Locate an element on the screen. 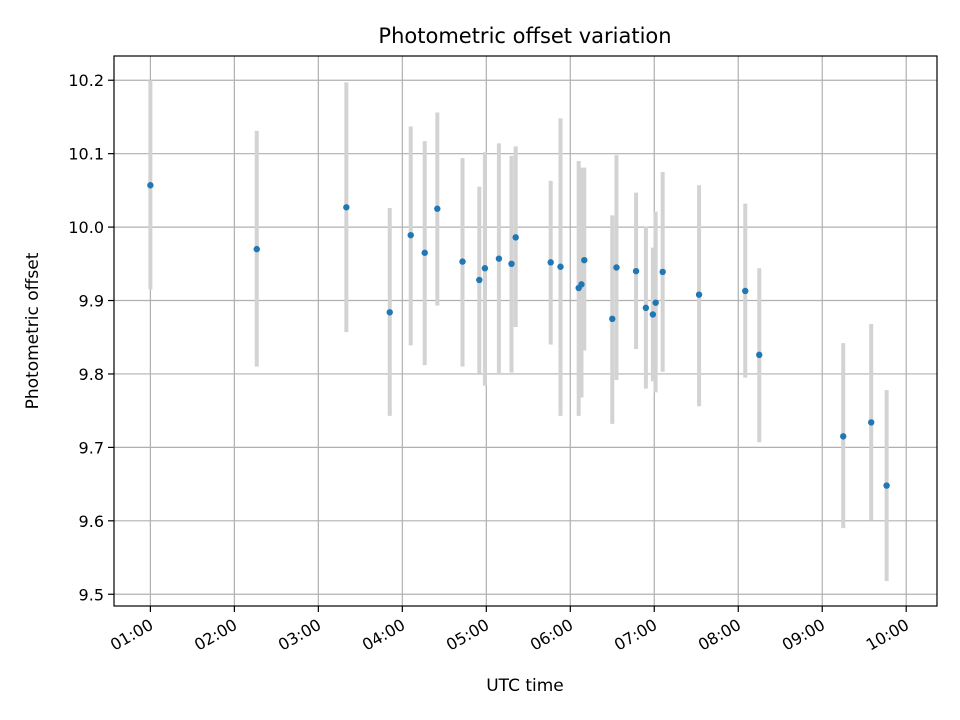  y-tick-label: 10.1 is located at coordinates (86, 154).